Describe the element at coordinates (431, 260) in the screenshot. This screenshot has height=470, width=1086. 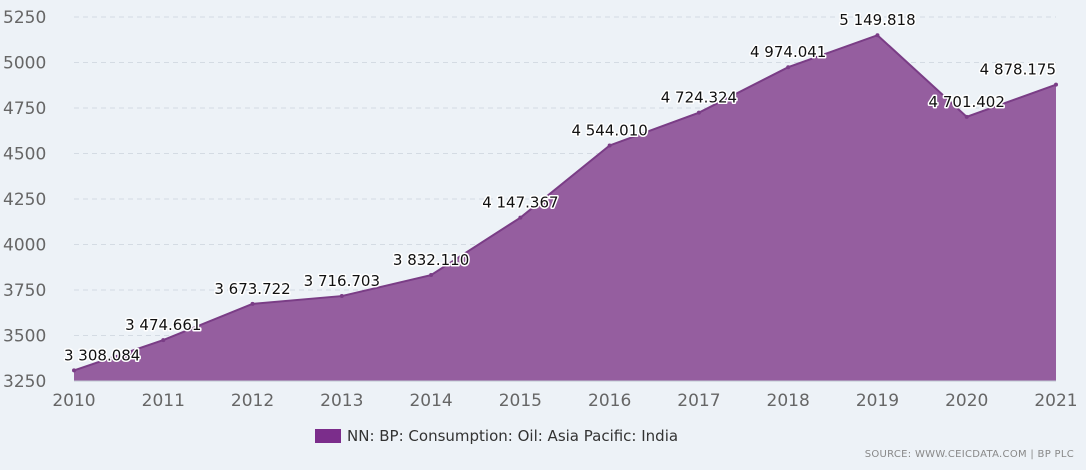
I see `data-label: 3 832.110` at that location.